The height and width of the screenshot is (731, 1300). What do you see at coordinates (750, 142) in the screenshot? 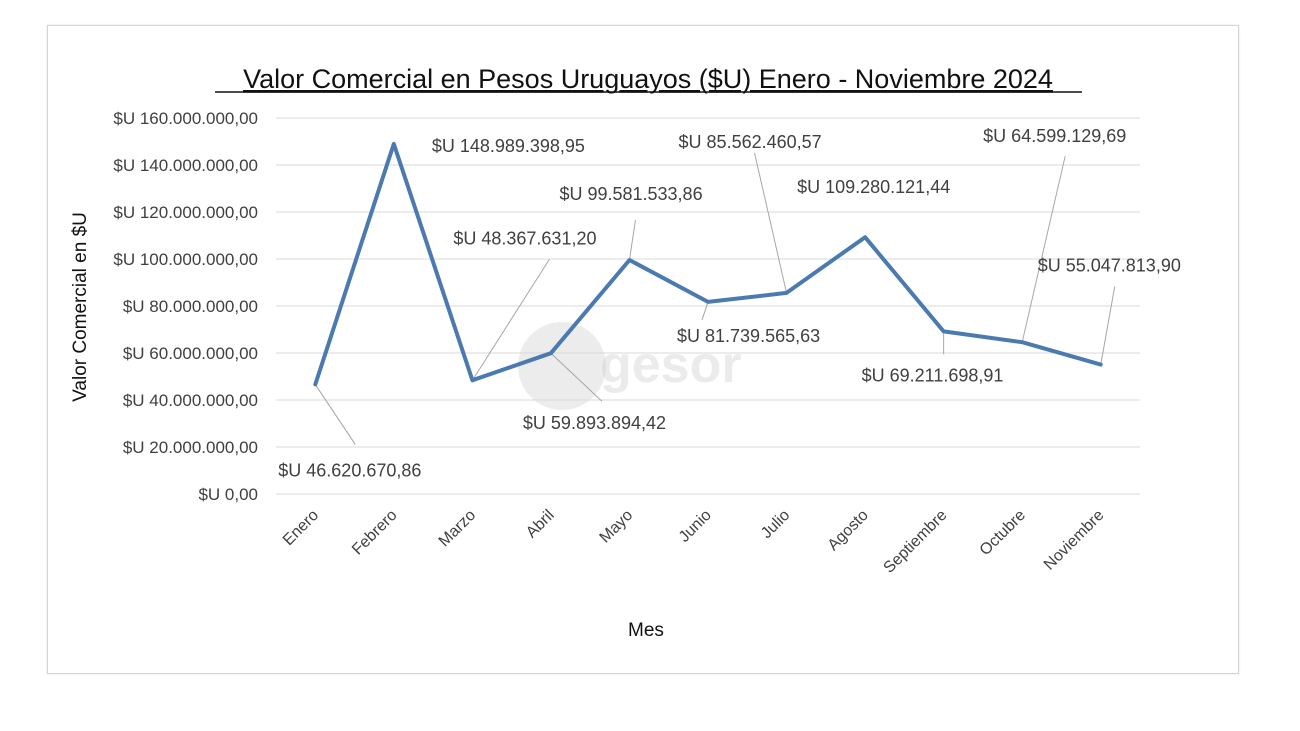
I see `data-label: $U 85.562.460,57` at bounding box center [750, 142].